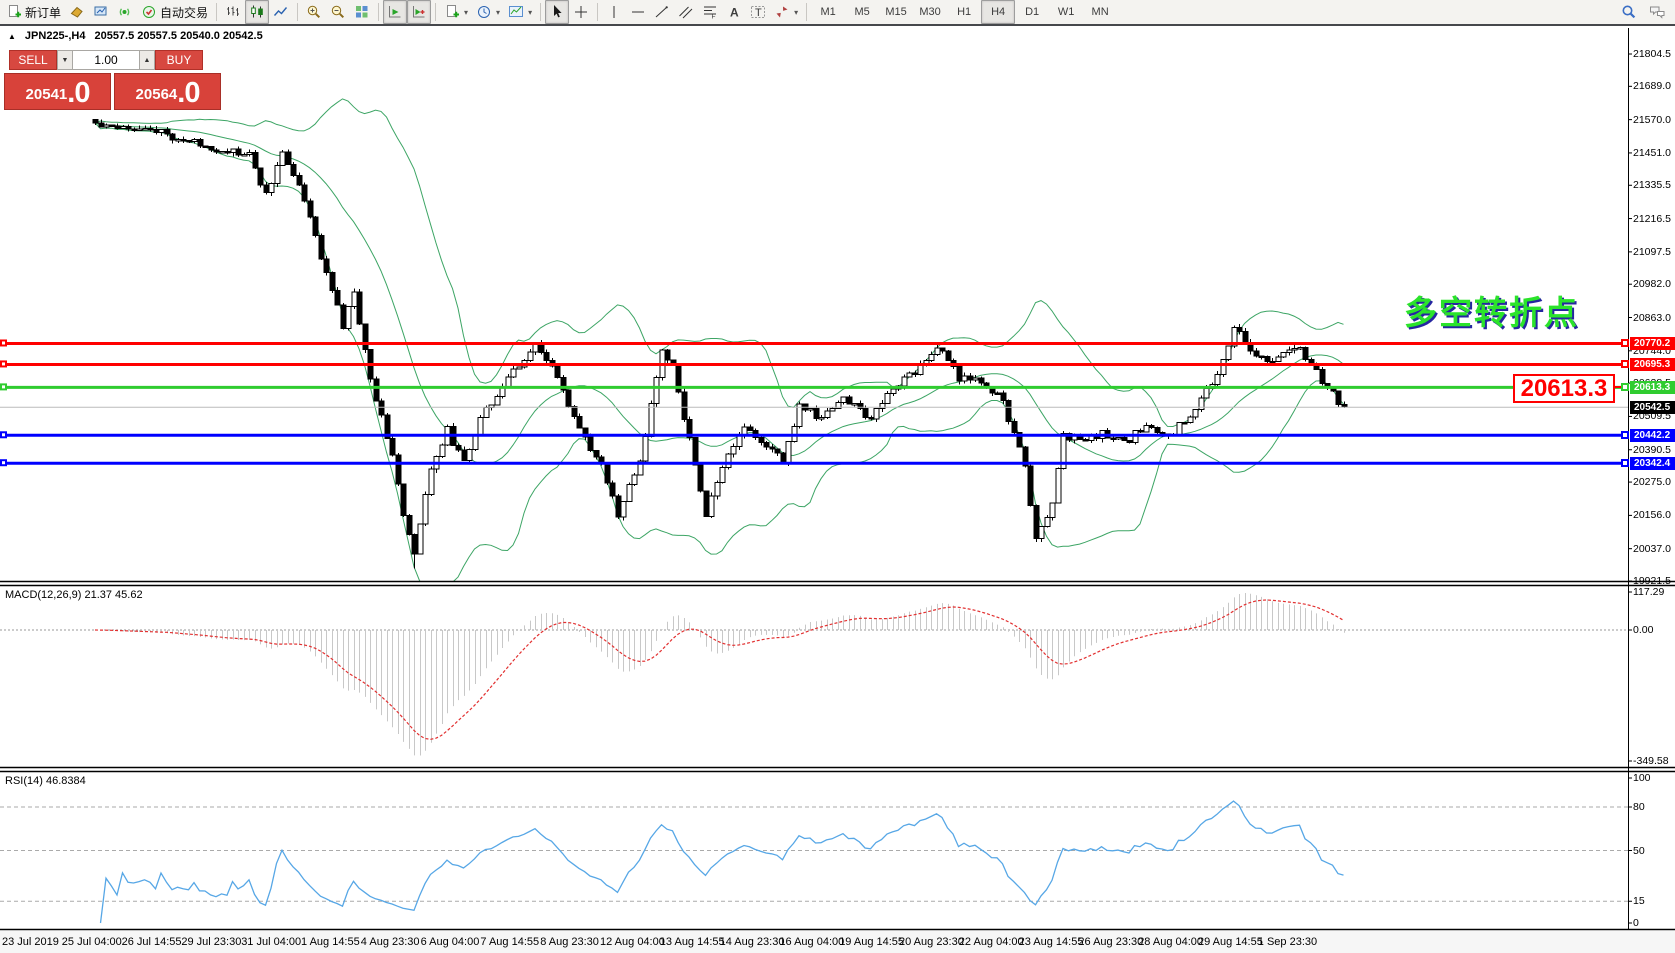 Image resolution: width=1675 pixels, height=953 pixels. I want to click on timeframe-h4-button: H4, so click(998, 12).